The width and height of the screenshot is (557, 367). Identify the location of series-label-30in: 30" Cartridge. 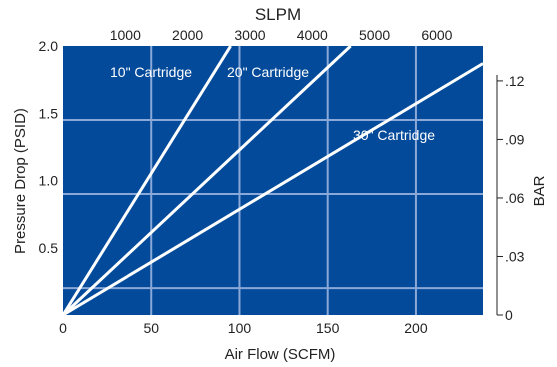
(394, 135).